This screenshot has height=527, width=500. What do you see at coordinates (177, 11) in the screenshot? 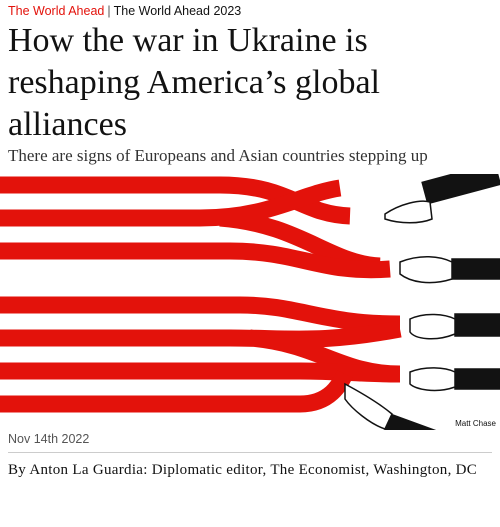
I see `series-link: The World Ahead 2023` at bounding box center [177, 11].